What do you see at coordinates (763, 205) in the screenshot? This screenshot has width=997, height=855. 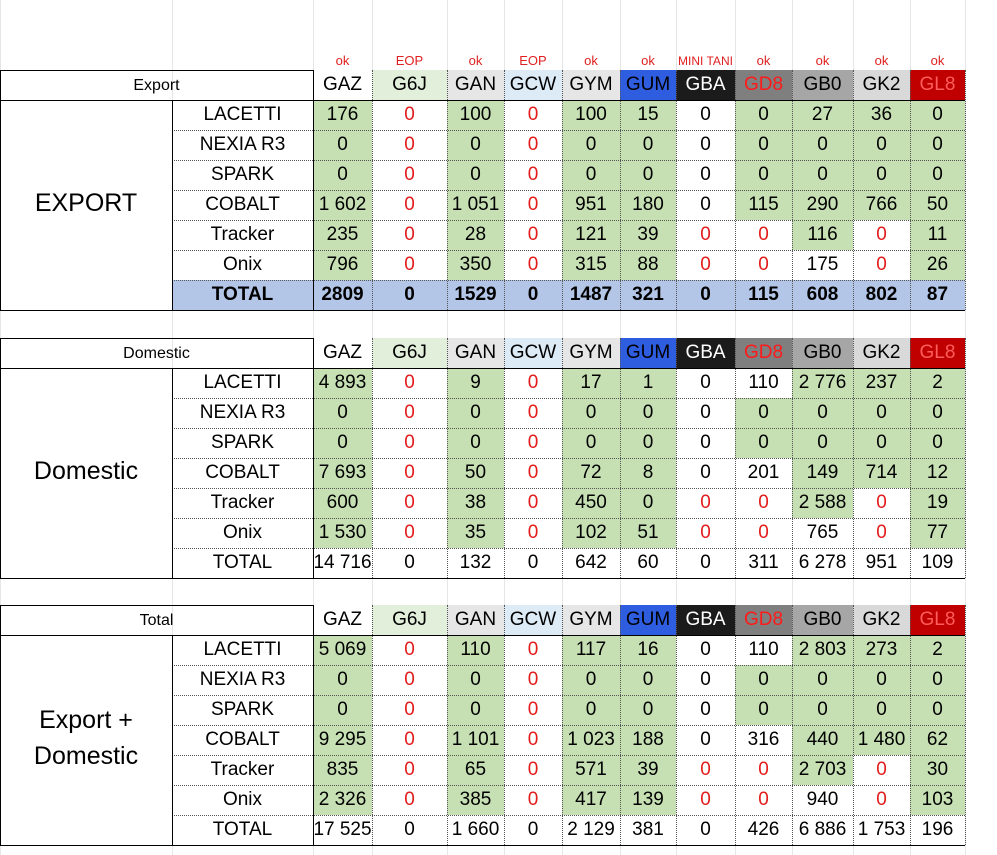 I see `cell-gd8: 115` at bounding box center [763, 205].